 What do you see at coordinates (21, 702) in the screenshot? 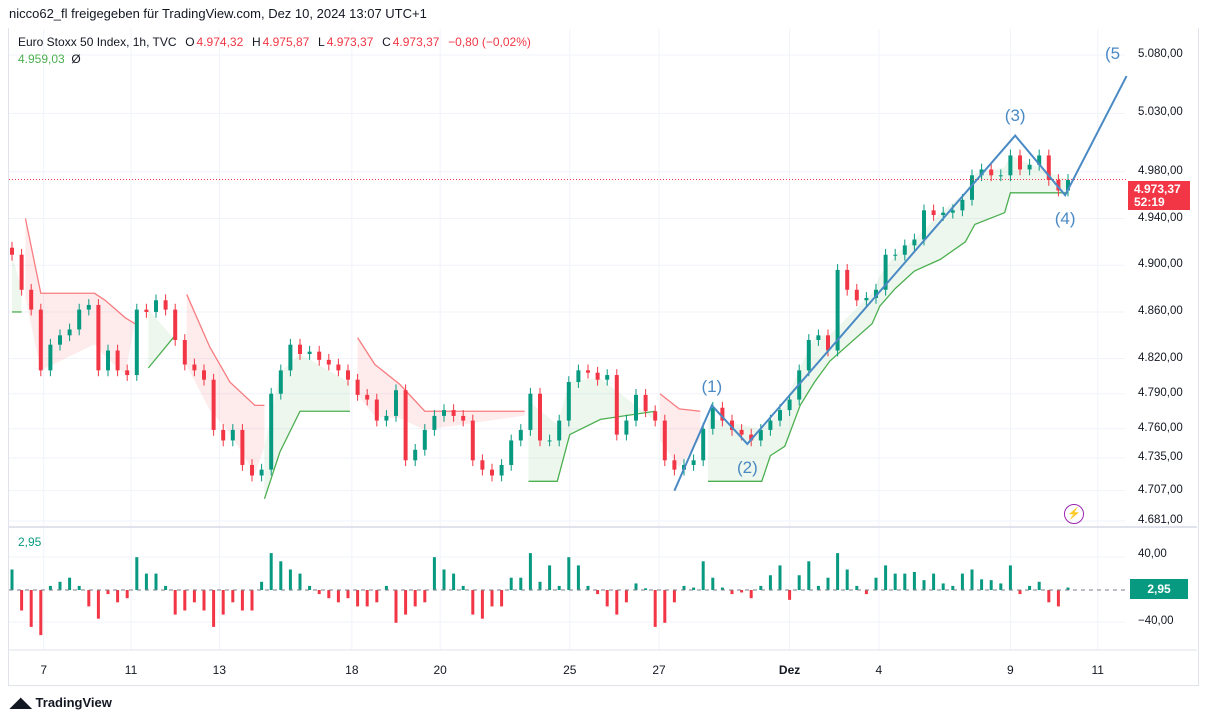
I see `tradingview-logo-icon: ◢◣` at bounding box center [21, 702].